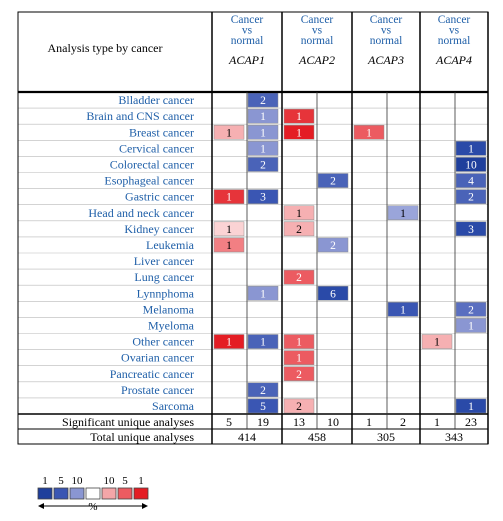 This screenshot has height=521, width=503. What do you see at coordinates (316, 60) in the screenshot?
I see `gene-column-title: ACAP2` at bounding box center [316, 60].